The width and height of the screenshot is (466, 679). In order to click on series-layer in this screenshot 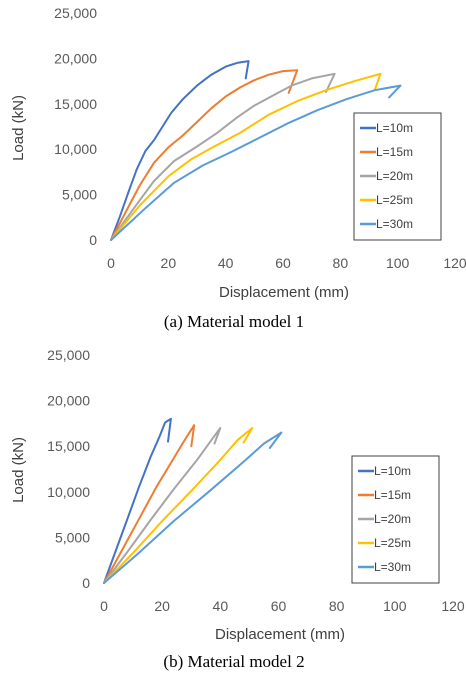, I will do `click(193, 500)`.